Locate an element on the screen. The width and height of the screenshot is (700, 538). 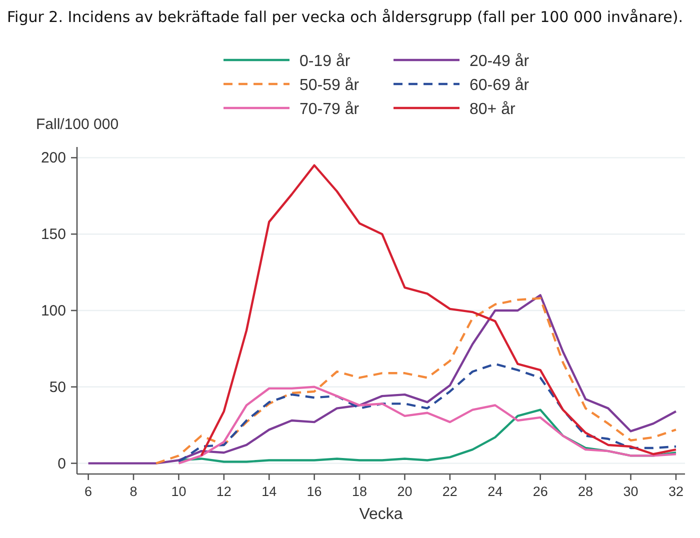
x-tick-label: 20 is located at coordinates (404, 491).